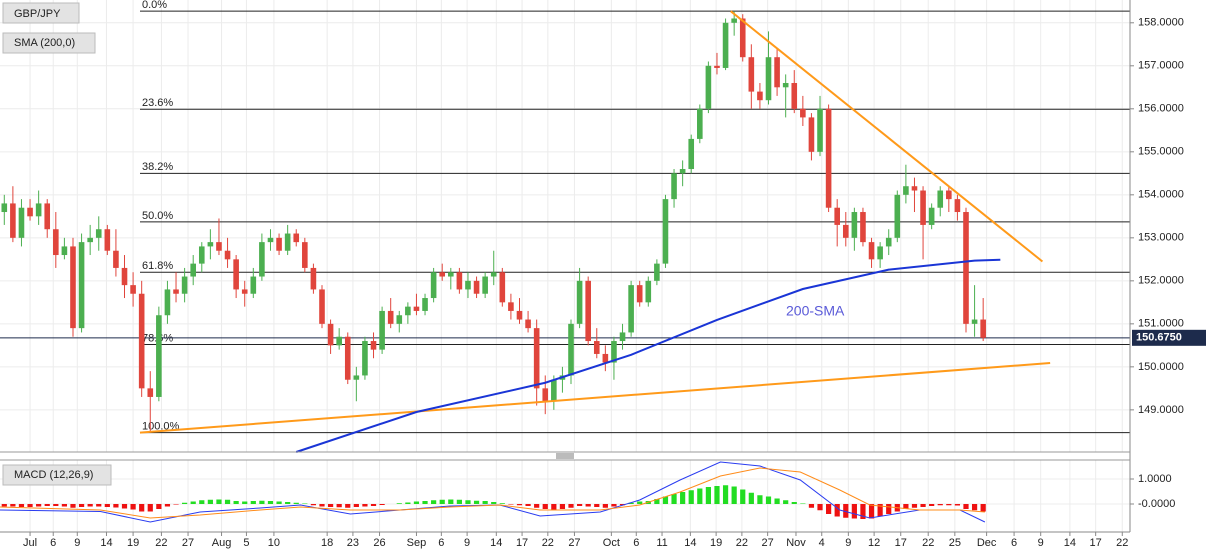  I want to click on y-tick-label: 1.0000, so click(1155, 479).